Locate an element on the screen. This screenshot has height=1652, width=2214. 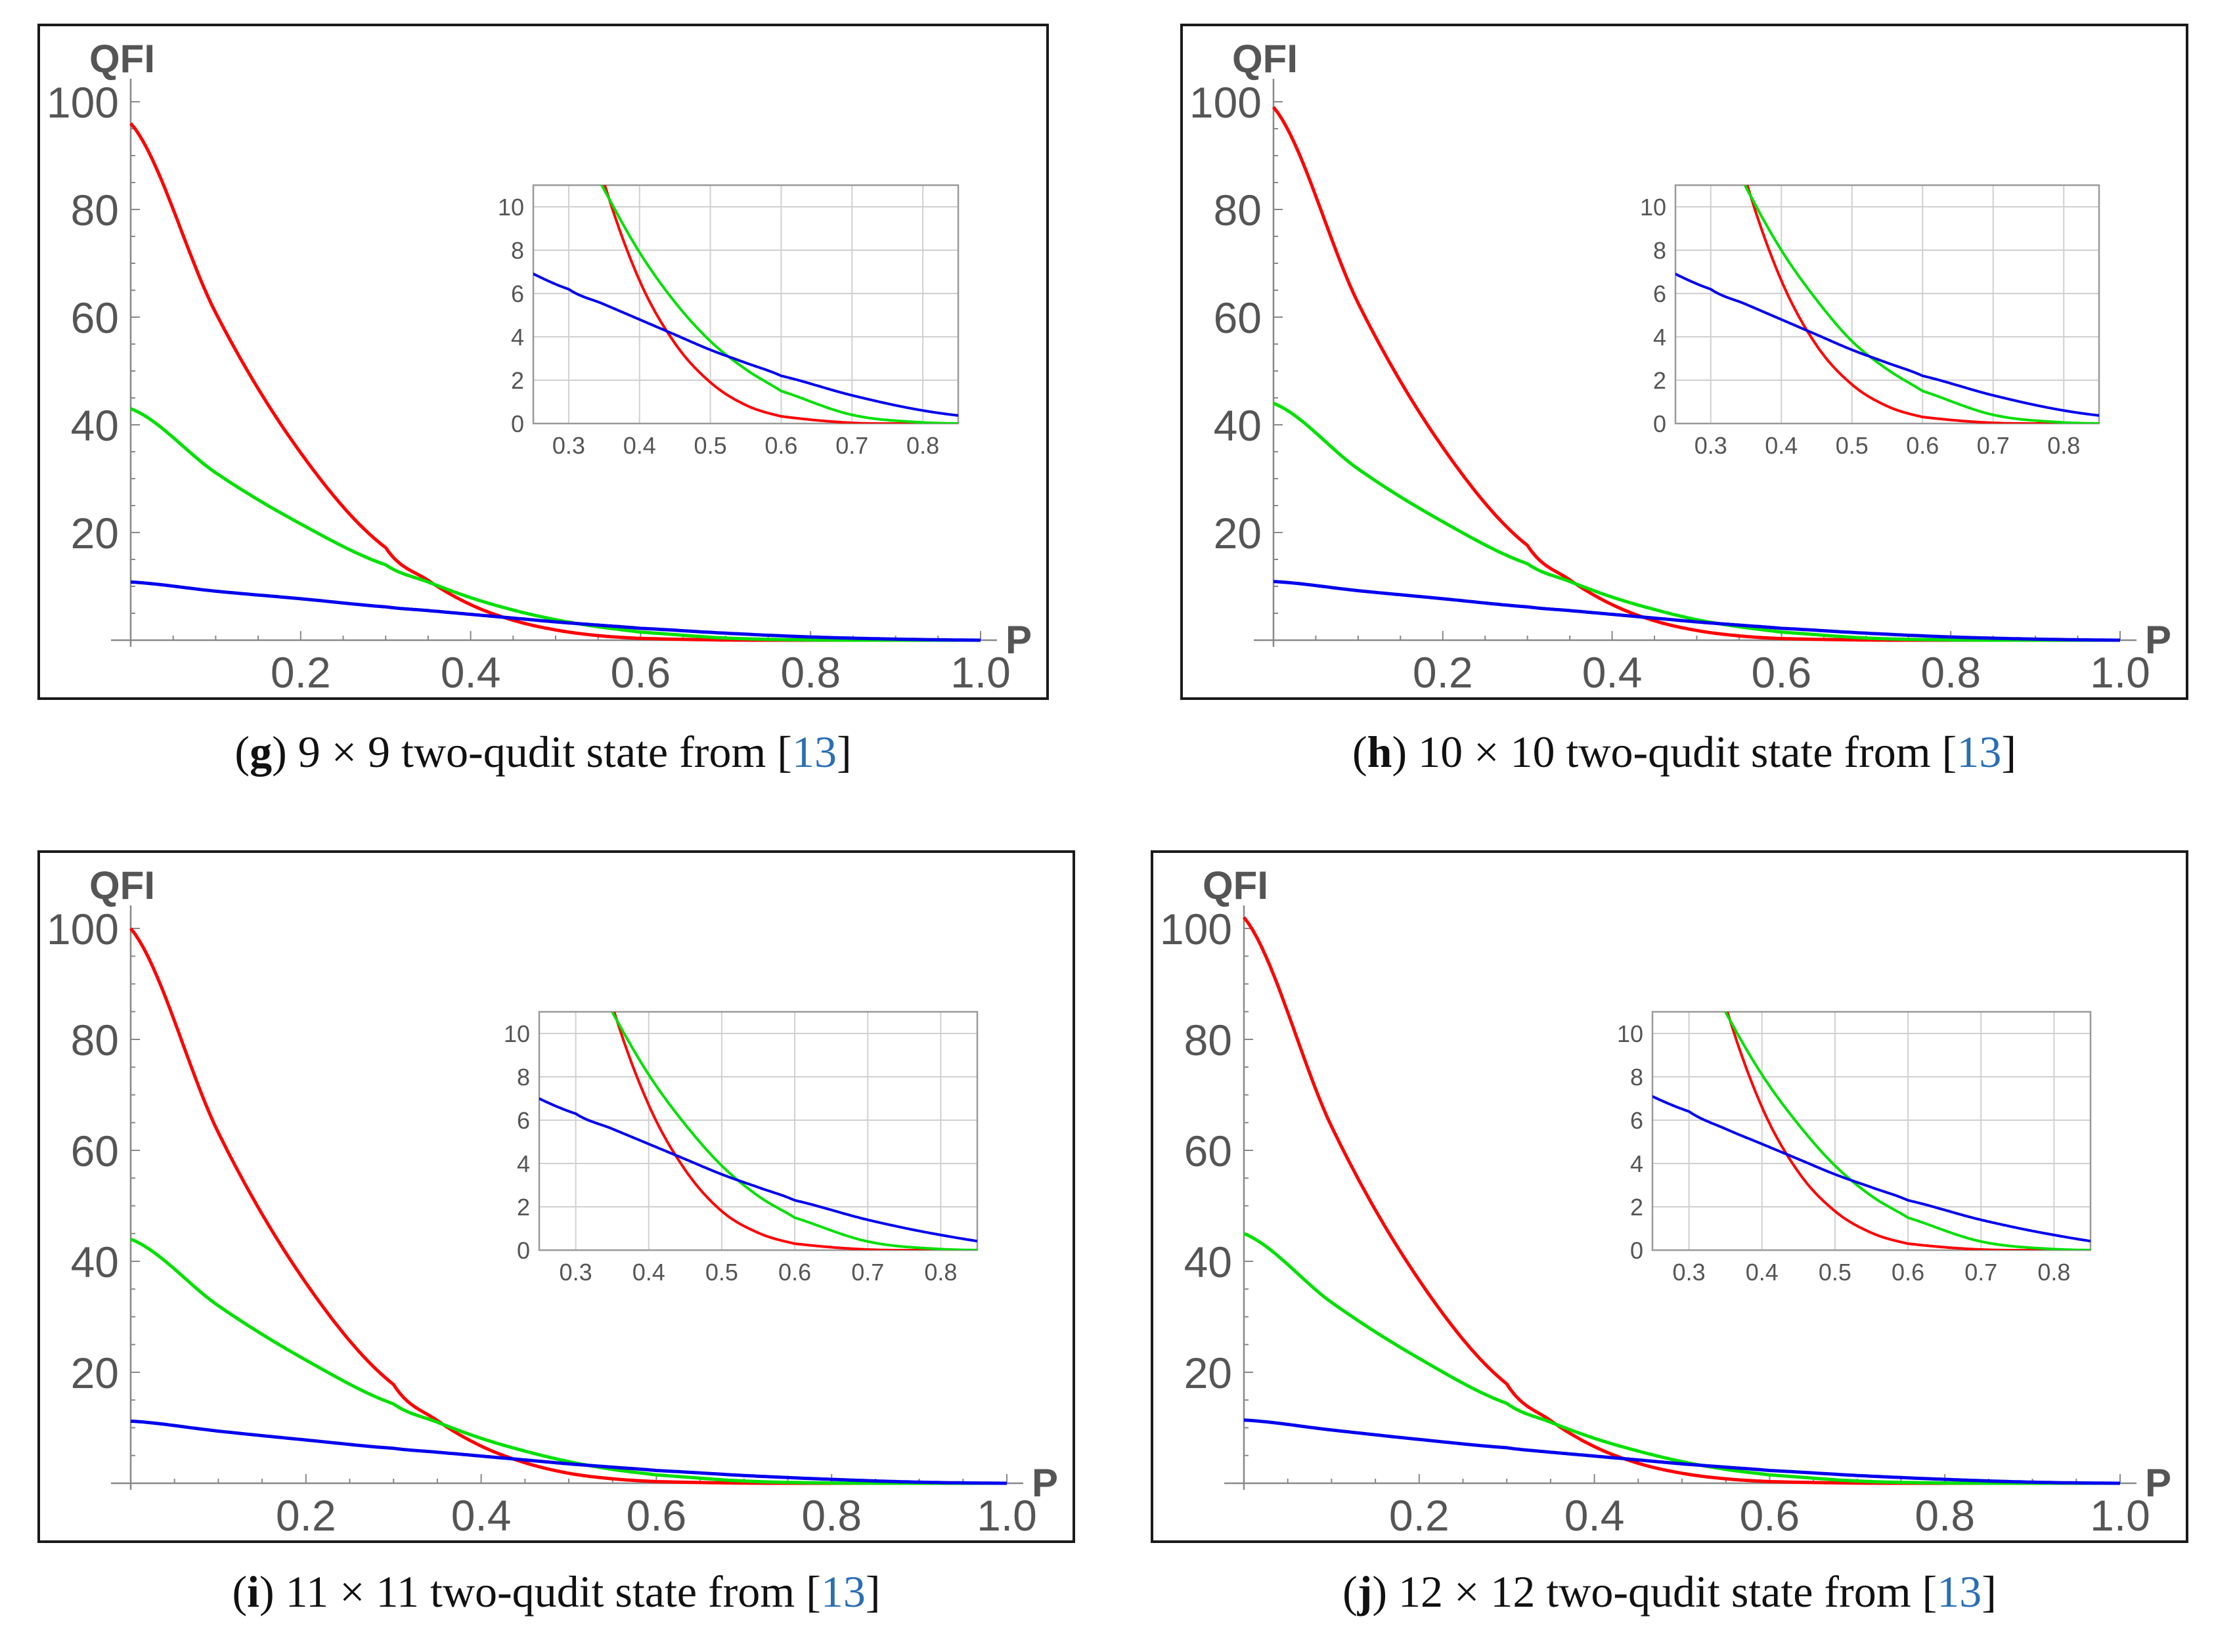
inset-x-tick-label: 0.5 is located at coordinates (721, 1272).